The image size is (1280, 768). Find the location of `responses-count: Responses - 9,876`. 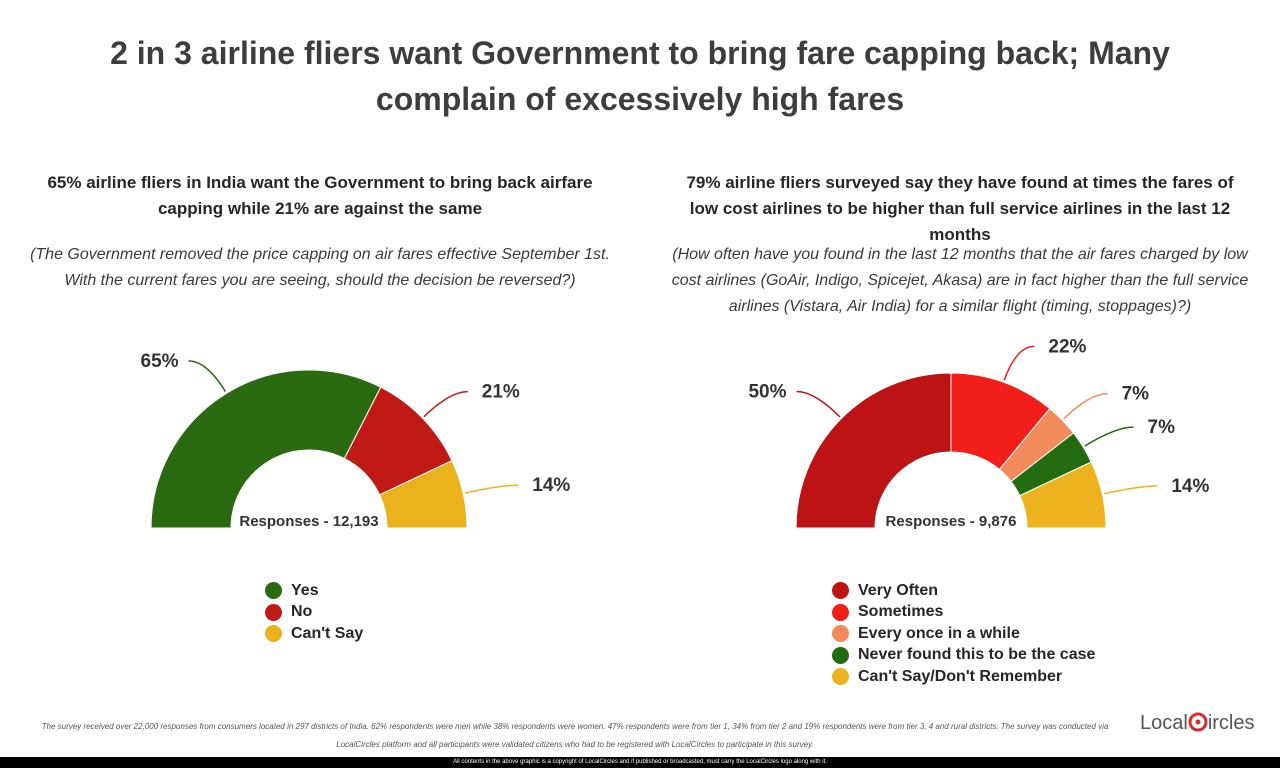

responses-count: Responses - 9,876 is located at coordinates (951, 521).